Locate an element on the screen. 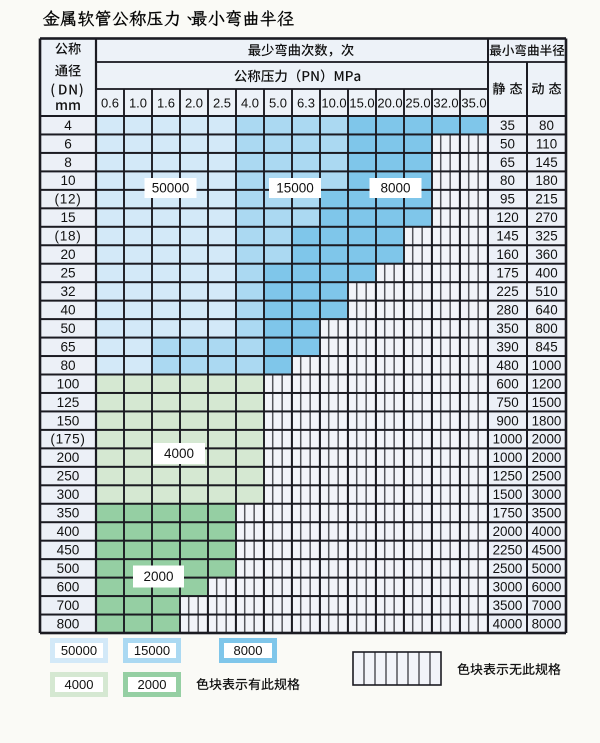 Image resolution: width=600 pixels, height=743 pixels. svg-text: 4 is located at coordinates (68, 125).